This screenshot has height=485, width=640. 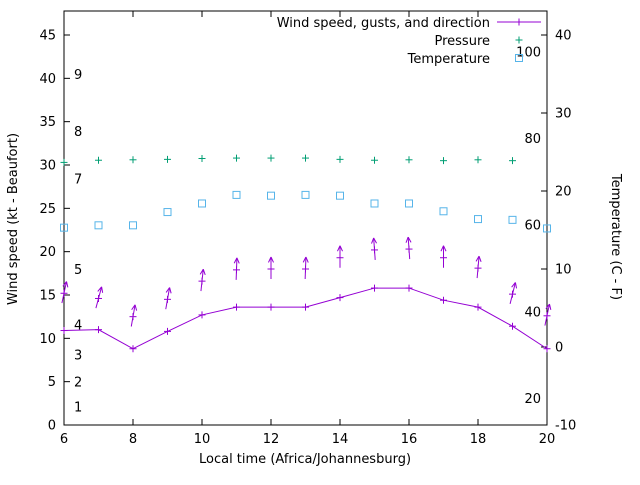 I want to click on fahrenheit-scale-labels: 20 40 60 80 100, so click(x=528, y=226).